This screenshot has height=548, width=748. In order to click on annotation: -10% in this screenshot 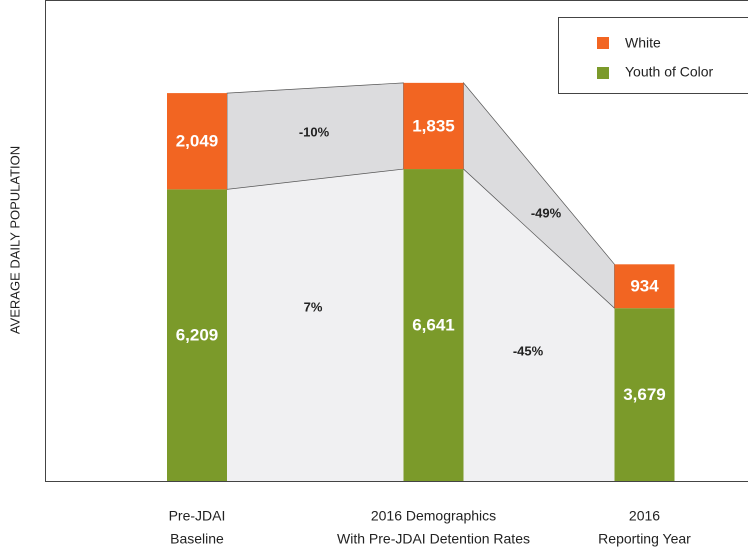, I will do `click(314, 131)`.